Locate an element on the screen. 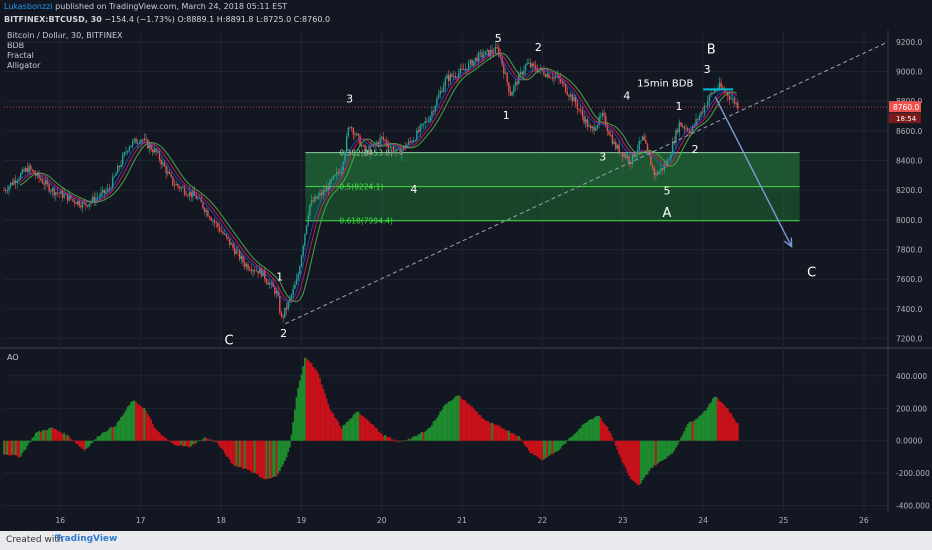  open-label: O: is located at coordinates (182, 19).